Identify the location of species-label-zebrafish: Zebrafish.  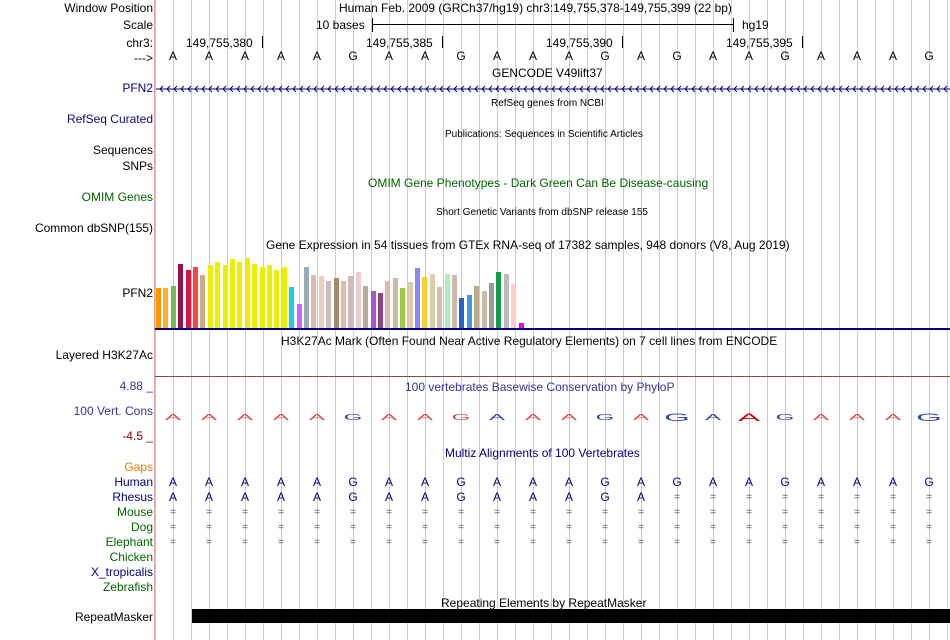
(127, 587).